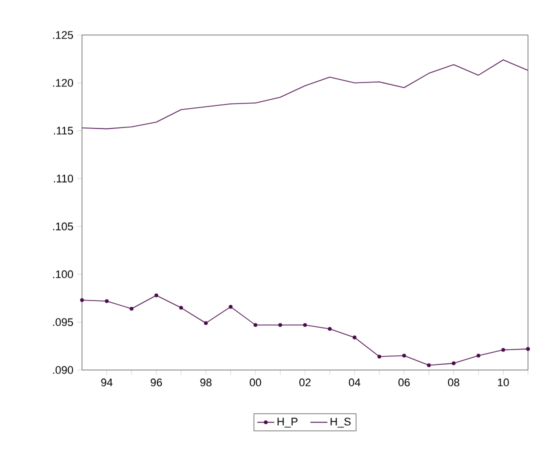  Describe the element at coordinates (64, 130) in the screenshot. I see `y-tick-label: .115` at that location.